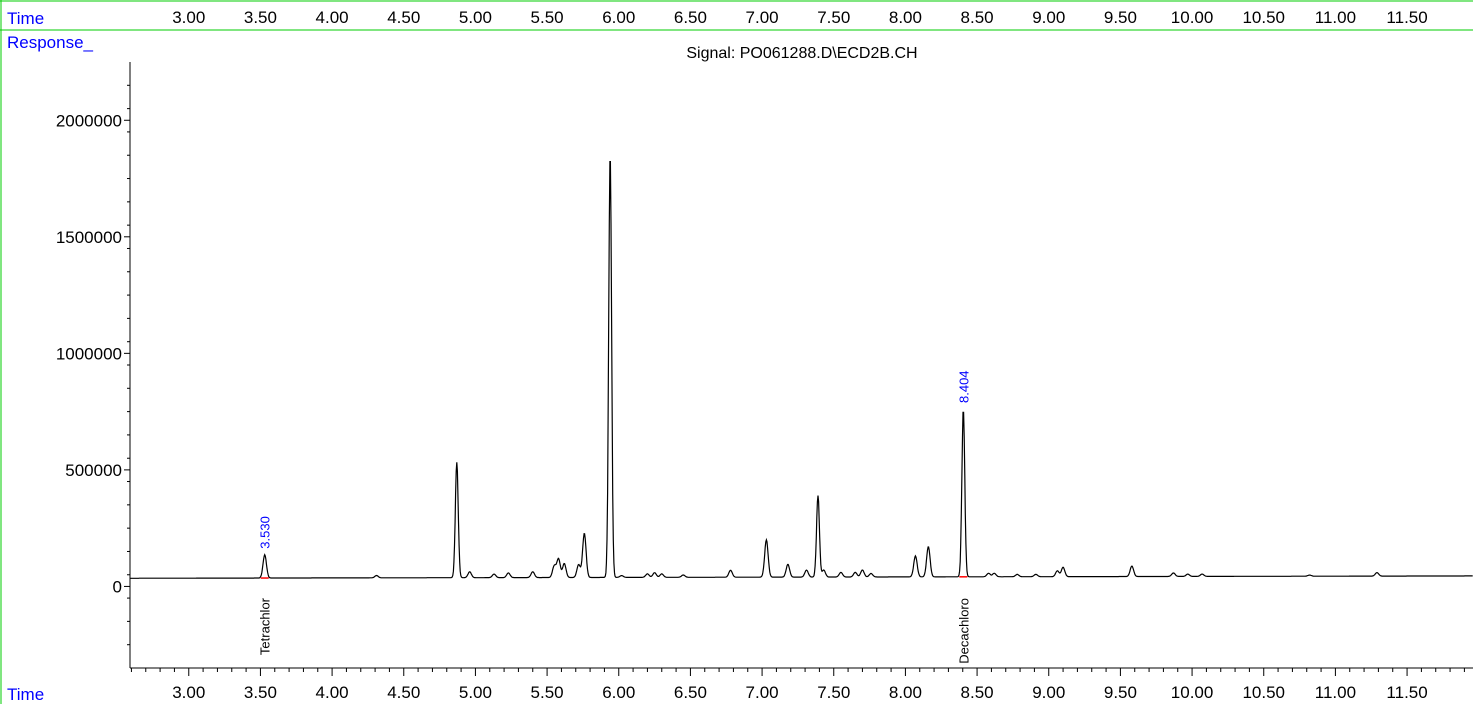 This screenshot has width=1473, height=704. What do you see at coordinates (332, 692) in the screenshot?
I see `x-tick-label: 4.00` at bounding box center [332, 692].